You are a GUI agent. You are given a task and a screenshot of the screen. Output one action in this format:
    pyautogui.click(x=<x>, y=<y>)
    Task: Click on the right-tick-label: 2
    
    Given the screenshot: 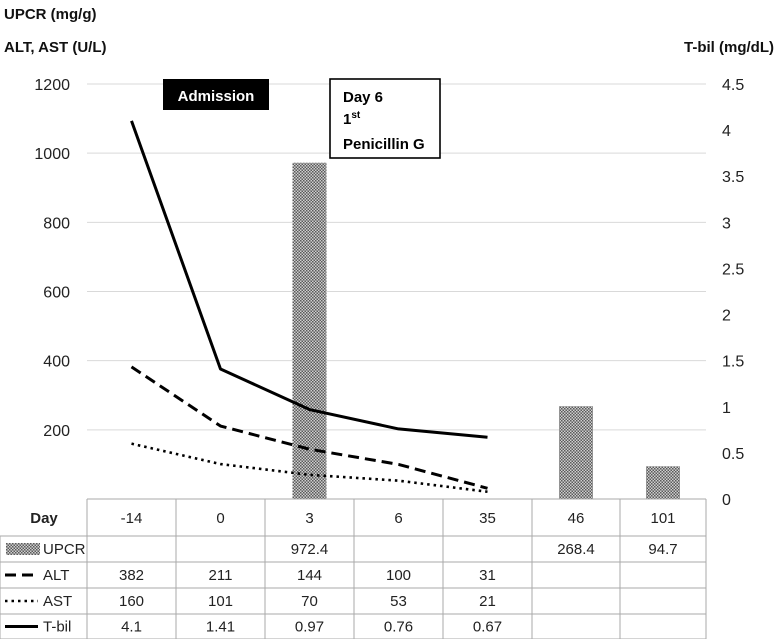 What is the action you would take?
    pyautogui.click(x=726, y=316)
    